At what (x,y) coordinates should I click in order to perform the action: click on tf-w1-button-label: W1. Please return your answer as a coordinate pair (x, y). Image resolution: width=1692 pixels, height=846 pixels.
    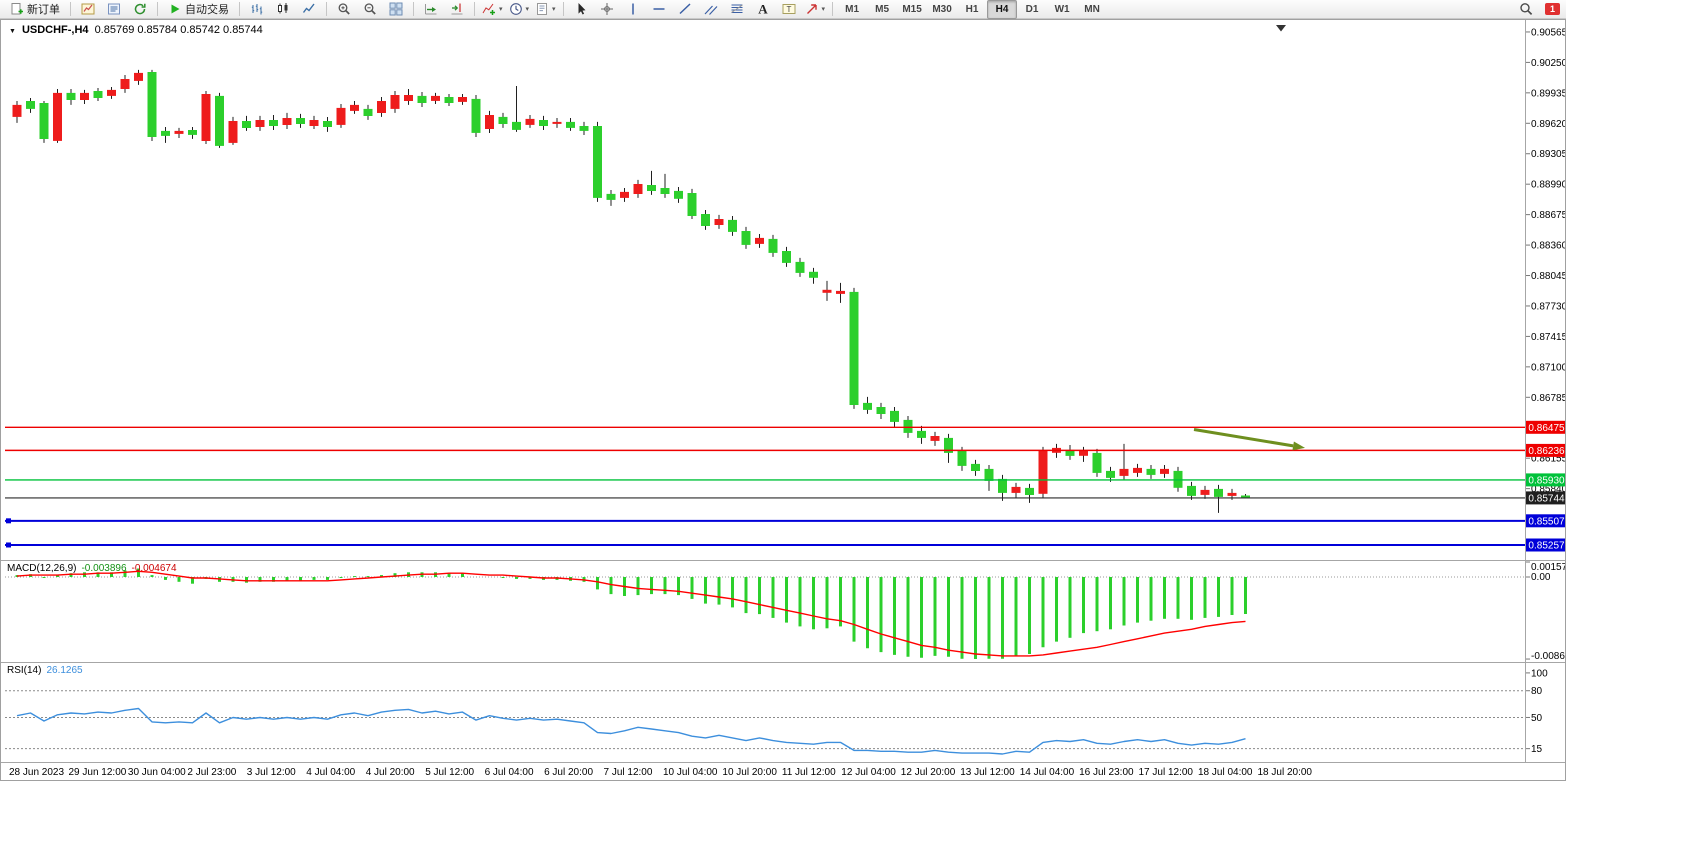
    Looking at the image, I should click on (1062, 9).